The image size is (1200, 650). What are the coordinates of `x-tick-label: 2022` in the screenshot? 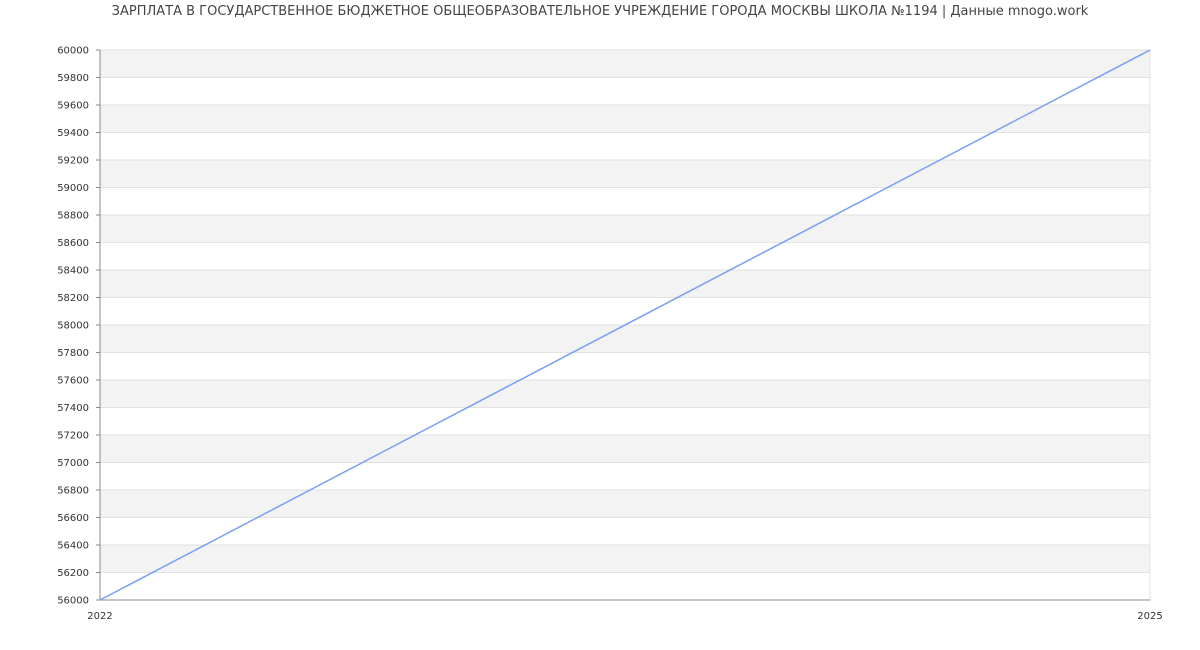 It's located at (99, 616).